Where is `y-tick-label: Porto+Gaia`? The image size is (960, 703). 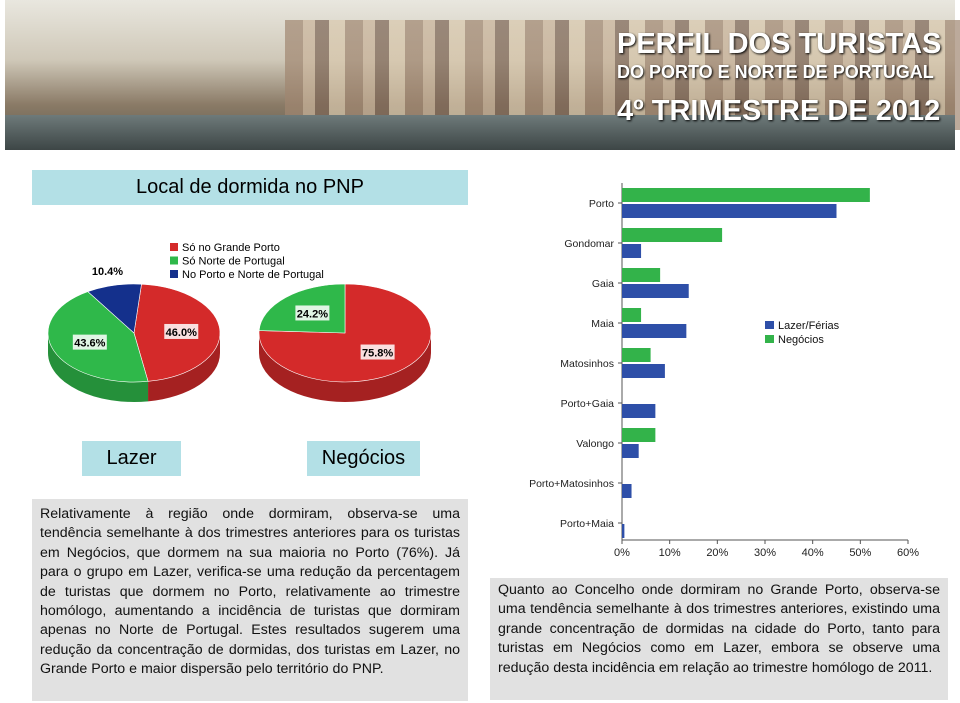 y-tick-label: Porto+Gaia is located at coordinates (588, 404).